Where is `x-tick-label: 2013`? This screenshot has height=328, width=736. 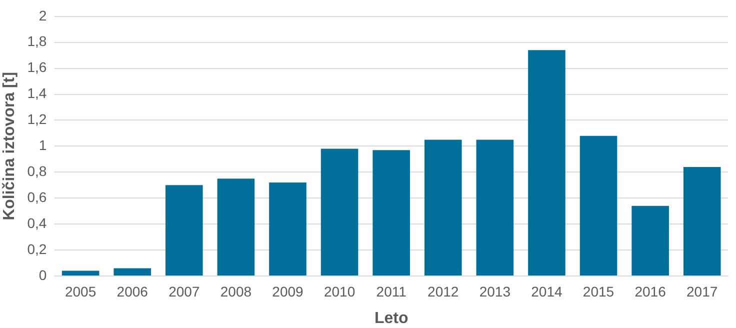
x-tick-label: 2013 is located at coordinates (495, 291).